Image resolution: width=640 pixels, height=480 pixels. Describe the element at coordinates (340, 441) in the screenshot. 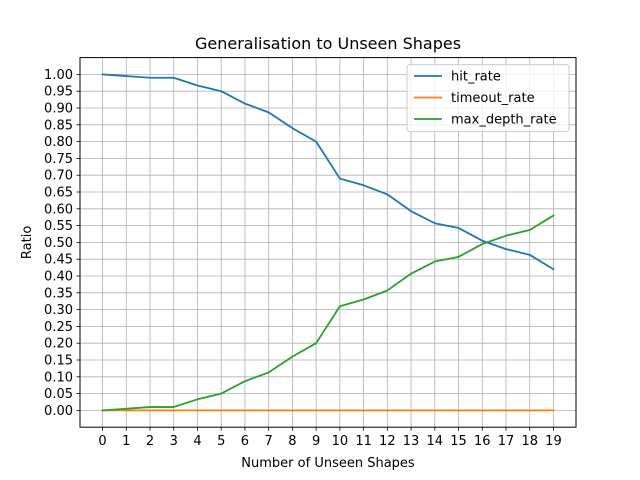

I see `x-tick-label: 10` at that location.